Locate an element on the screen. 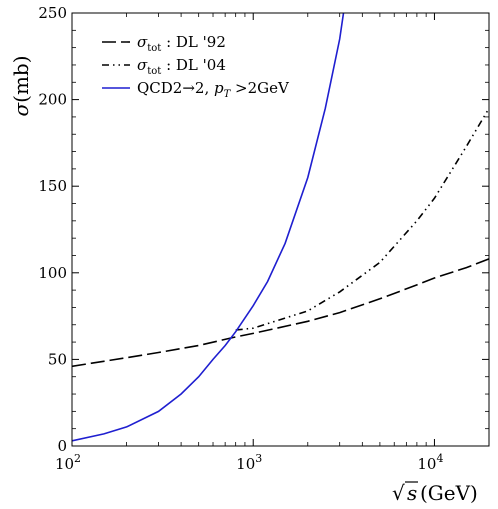 This screenshot has width=498, height=509. y-tick-label: 0 is located at coordinates (62, 446).